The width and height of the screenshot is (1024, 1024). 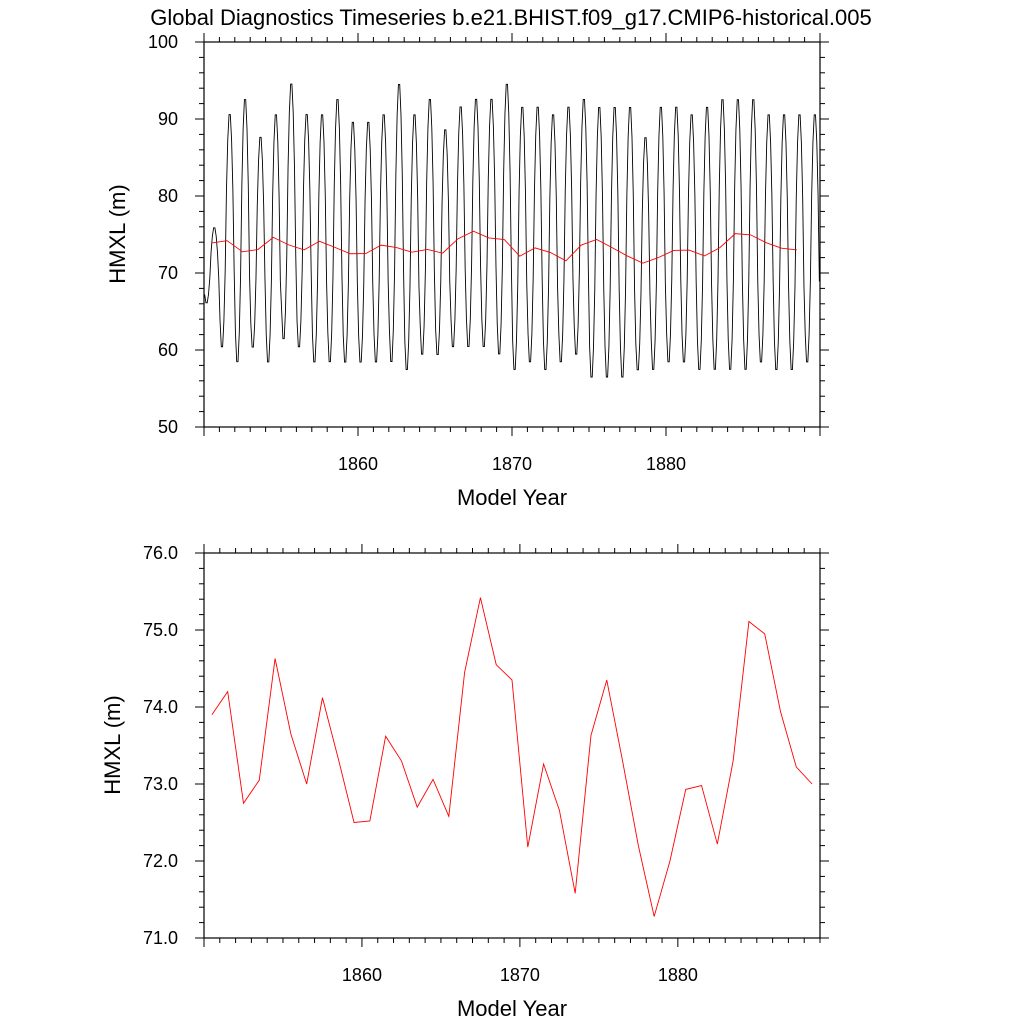 I want to click on bottom-xlabel: Model Year, so click(x=512, y=1008).